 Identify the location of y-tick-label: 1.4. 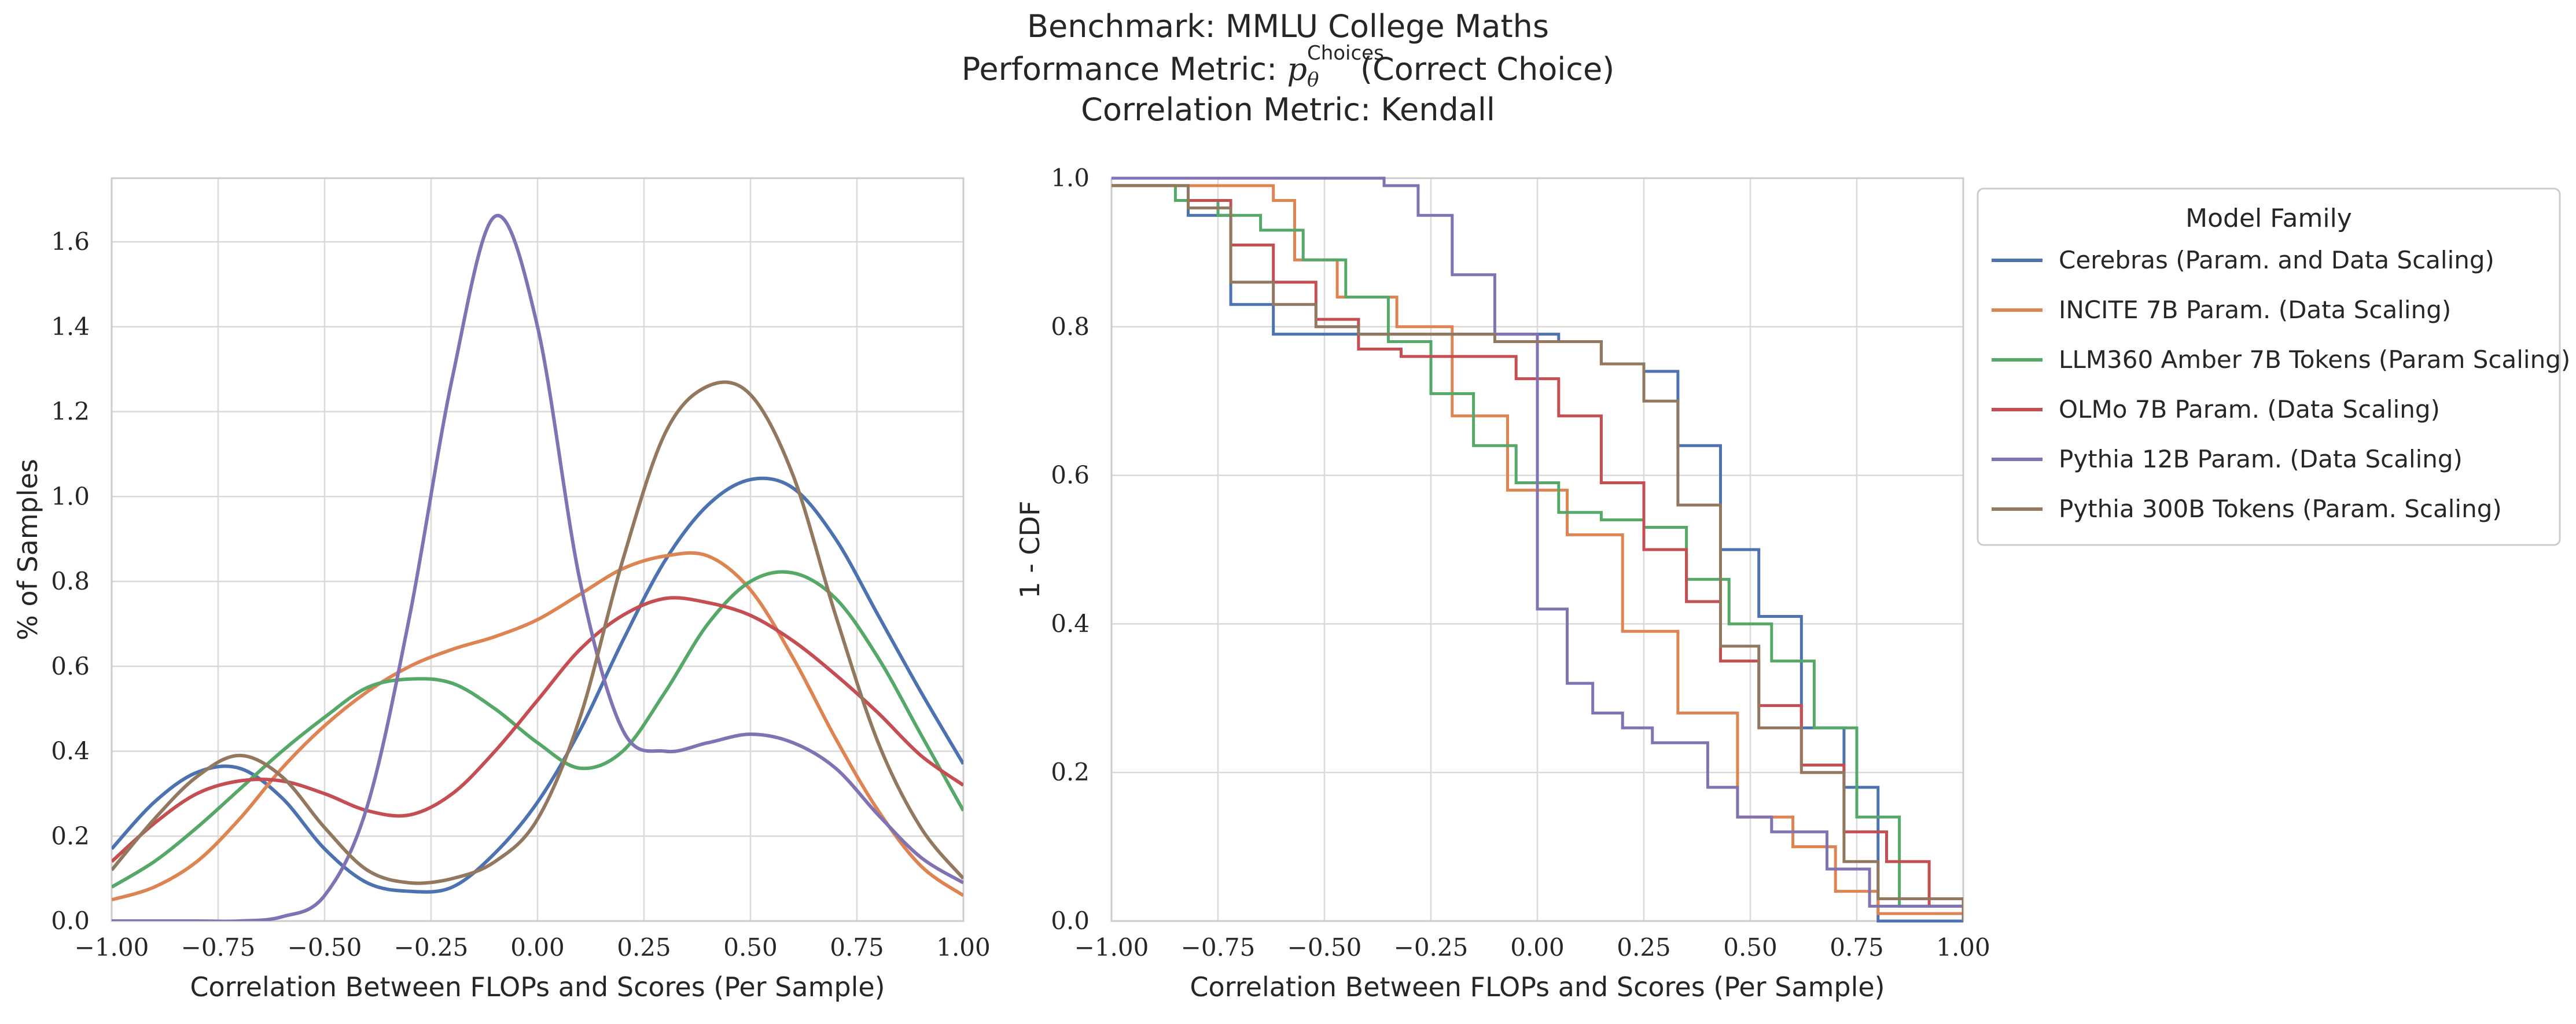
(70, 326).